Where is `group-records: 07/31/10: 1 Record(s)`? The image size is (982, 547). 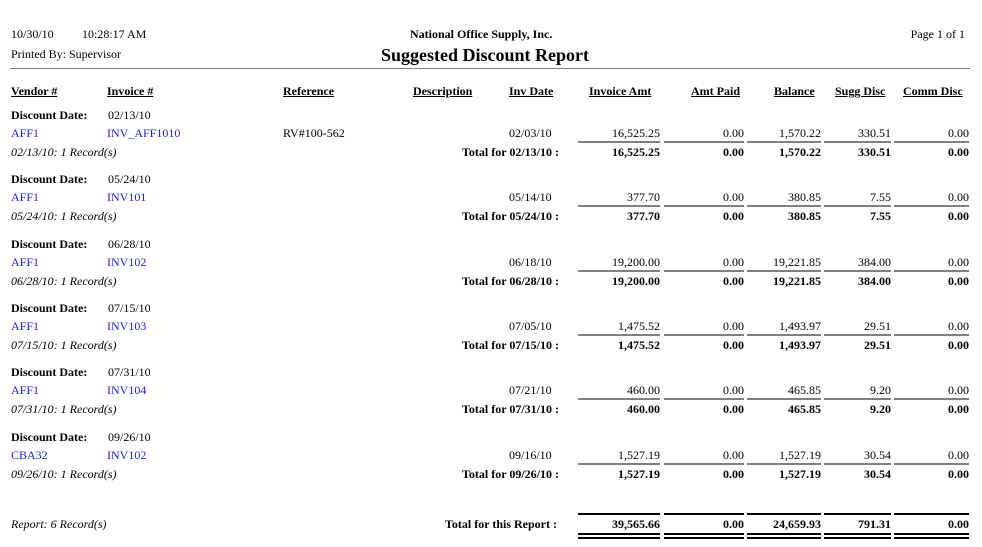 group-records: 07/31/10: 1 Record(s) is located at coordinates (64, 409).